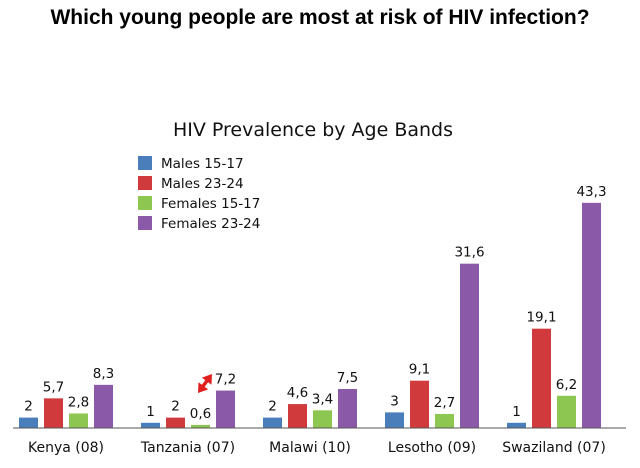 The width and height of the screenshot is (640, 468). I want to click on data-label-kenya-08-females-15-17: 2,8, so click(78, 402).